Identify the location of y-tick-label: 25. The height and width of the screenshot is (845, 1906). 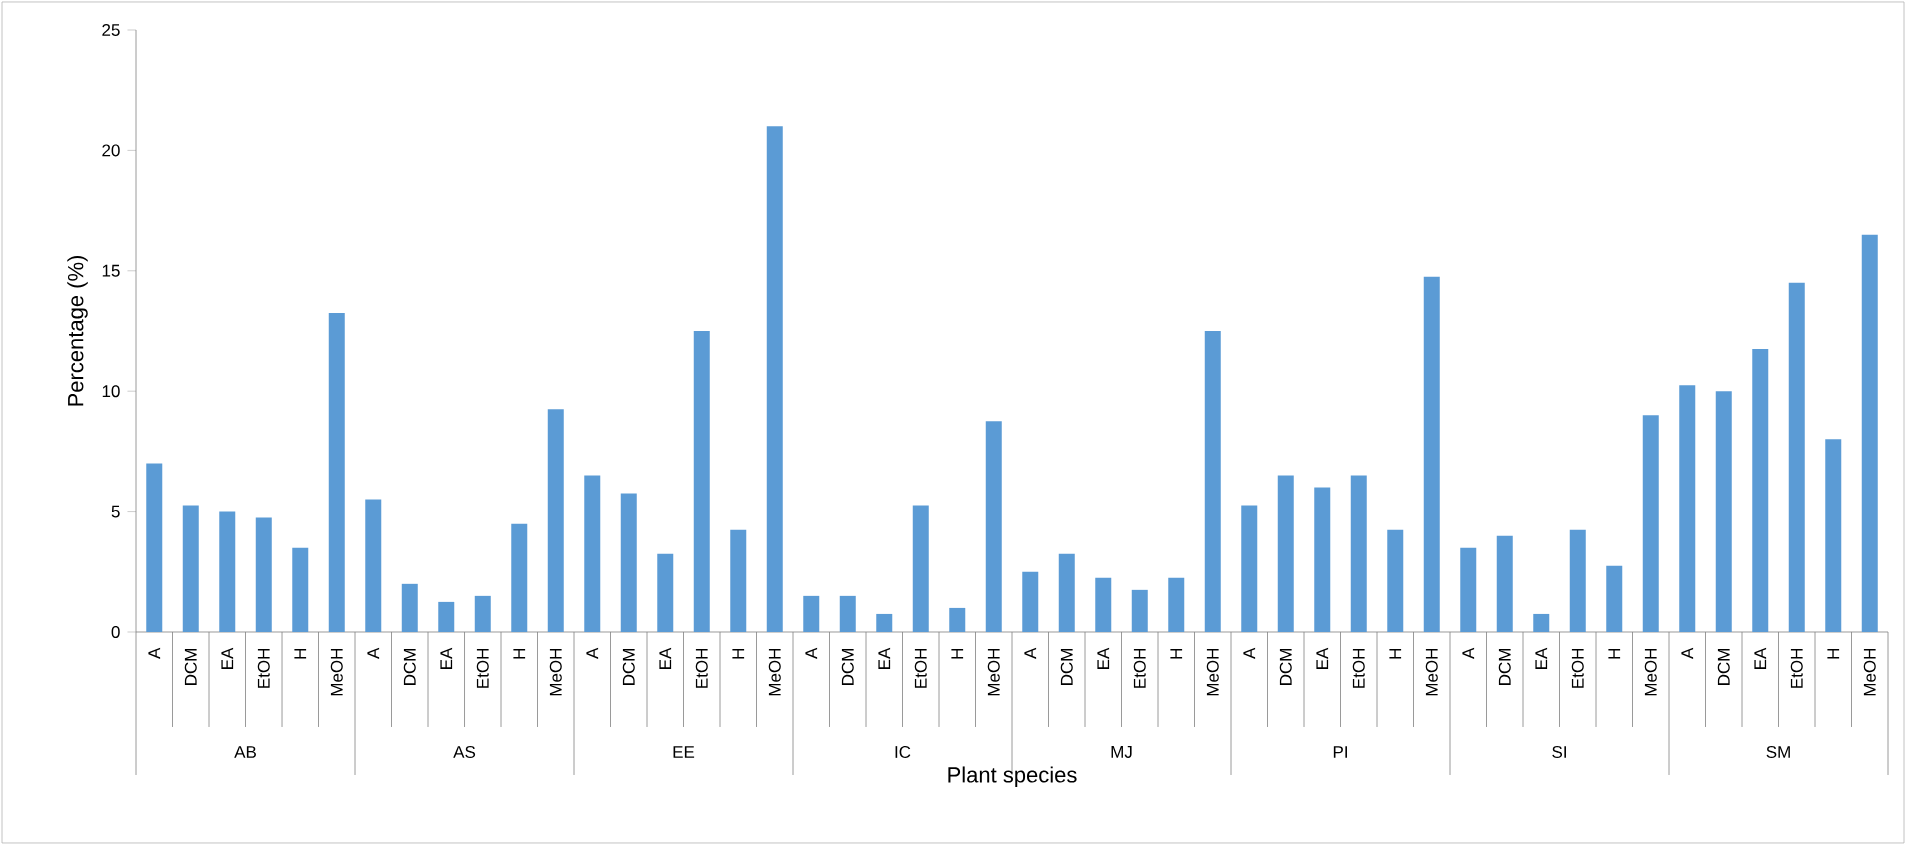
(111, 29).